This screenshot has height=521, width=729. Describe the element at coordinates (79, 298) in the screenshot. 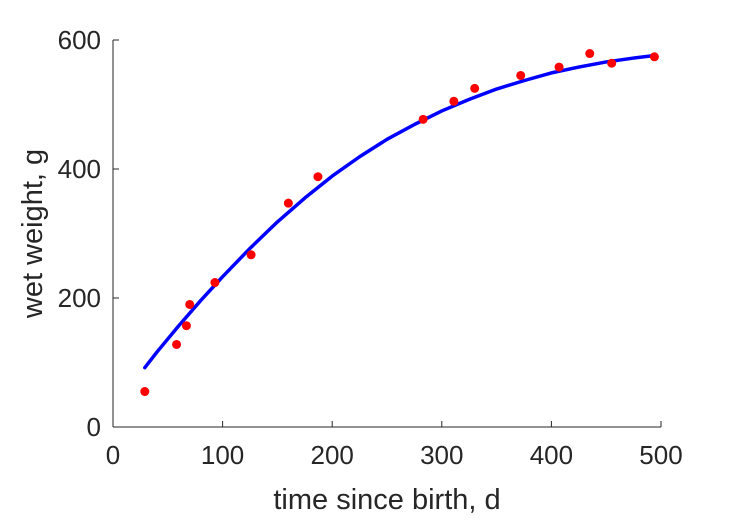

I see `y-tick-label: 200` at that location.